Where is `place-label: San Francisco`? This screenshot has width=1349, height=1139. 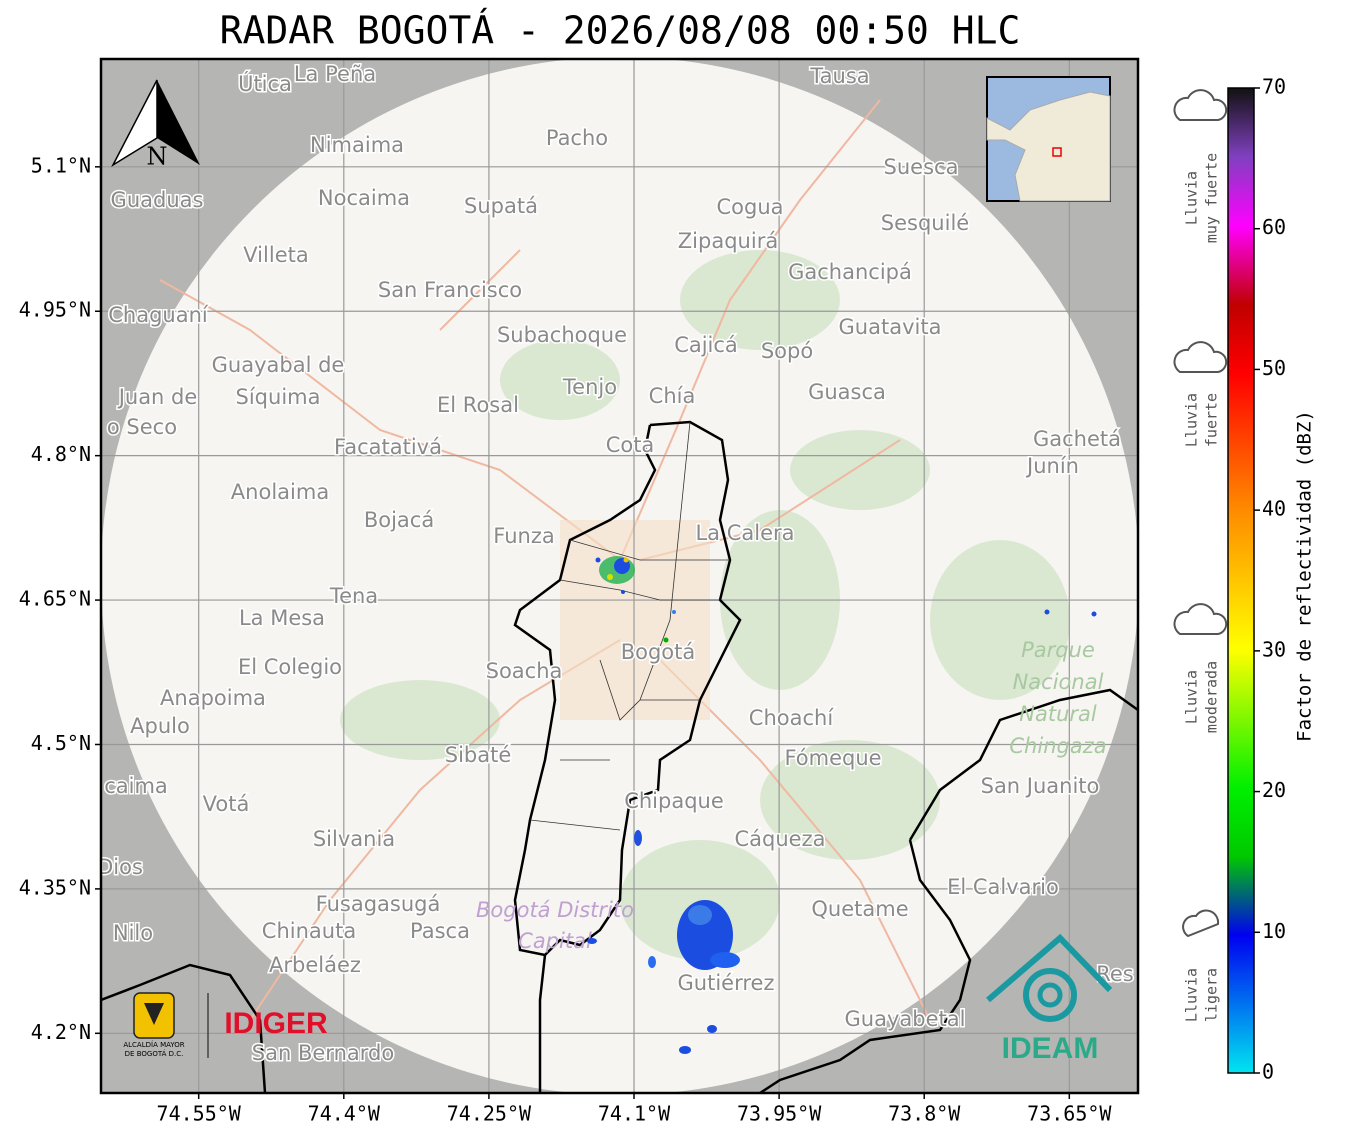 place-label: San Francisco is located at coordinates (450, 290).